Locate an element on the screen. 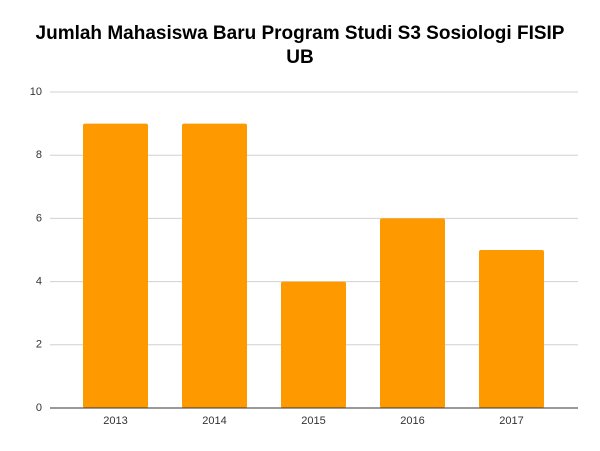  y-tick-label: 6 is located at coordinates (39, 218).